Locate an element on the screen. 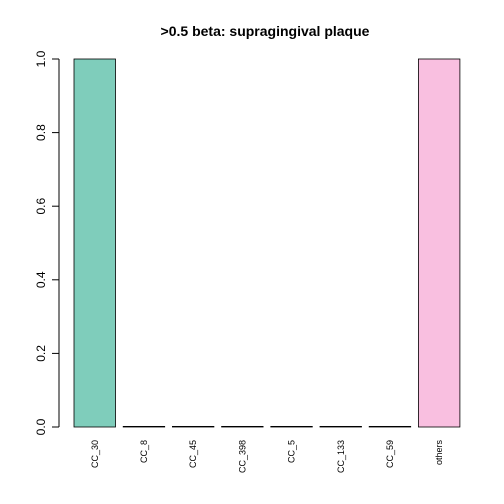  x-category-label: CC_8 is located at coordinates (144, 451).